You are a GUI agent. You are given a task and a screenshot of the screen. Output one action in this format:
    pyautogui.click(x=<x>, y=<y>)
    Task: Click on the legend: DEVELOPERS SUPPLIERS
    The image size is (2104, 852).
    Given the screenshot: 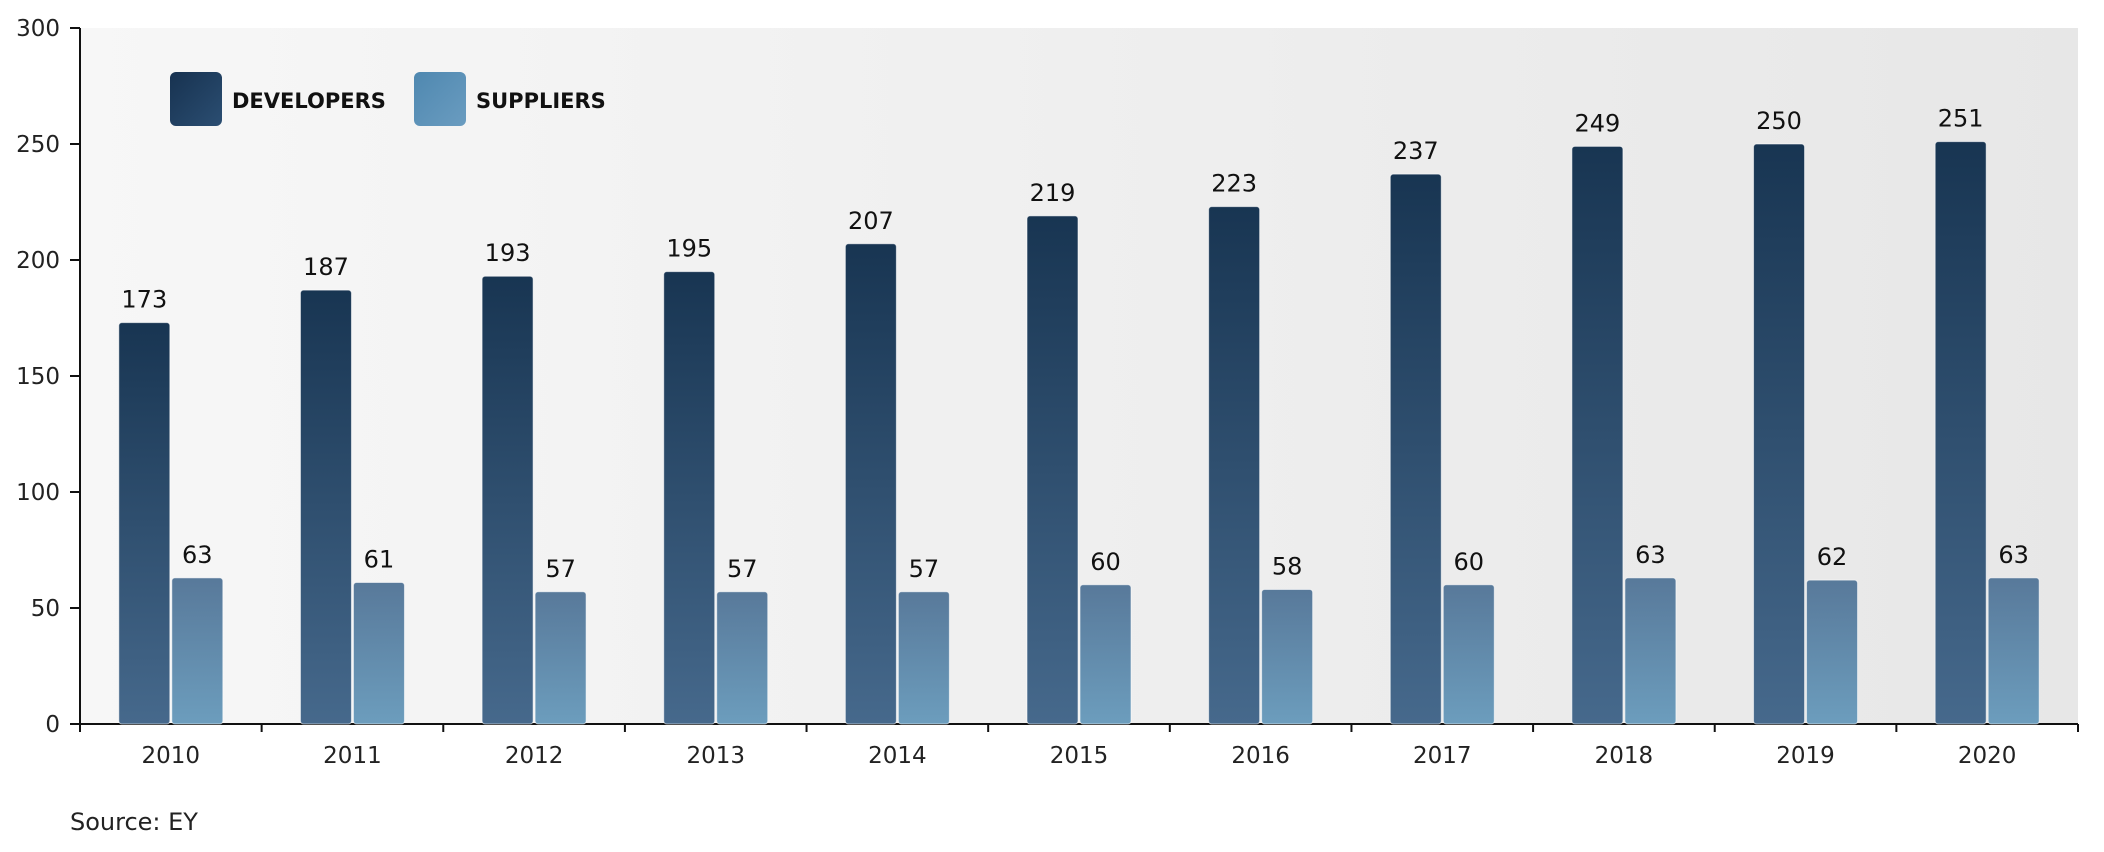 What is the action you would take?
    pyautogui.click(x=388, y=99)
    